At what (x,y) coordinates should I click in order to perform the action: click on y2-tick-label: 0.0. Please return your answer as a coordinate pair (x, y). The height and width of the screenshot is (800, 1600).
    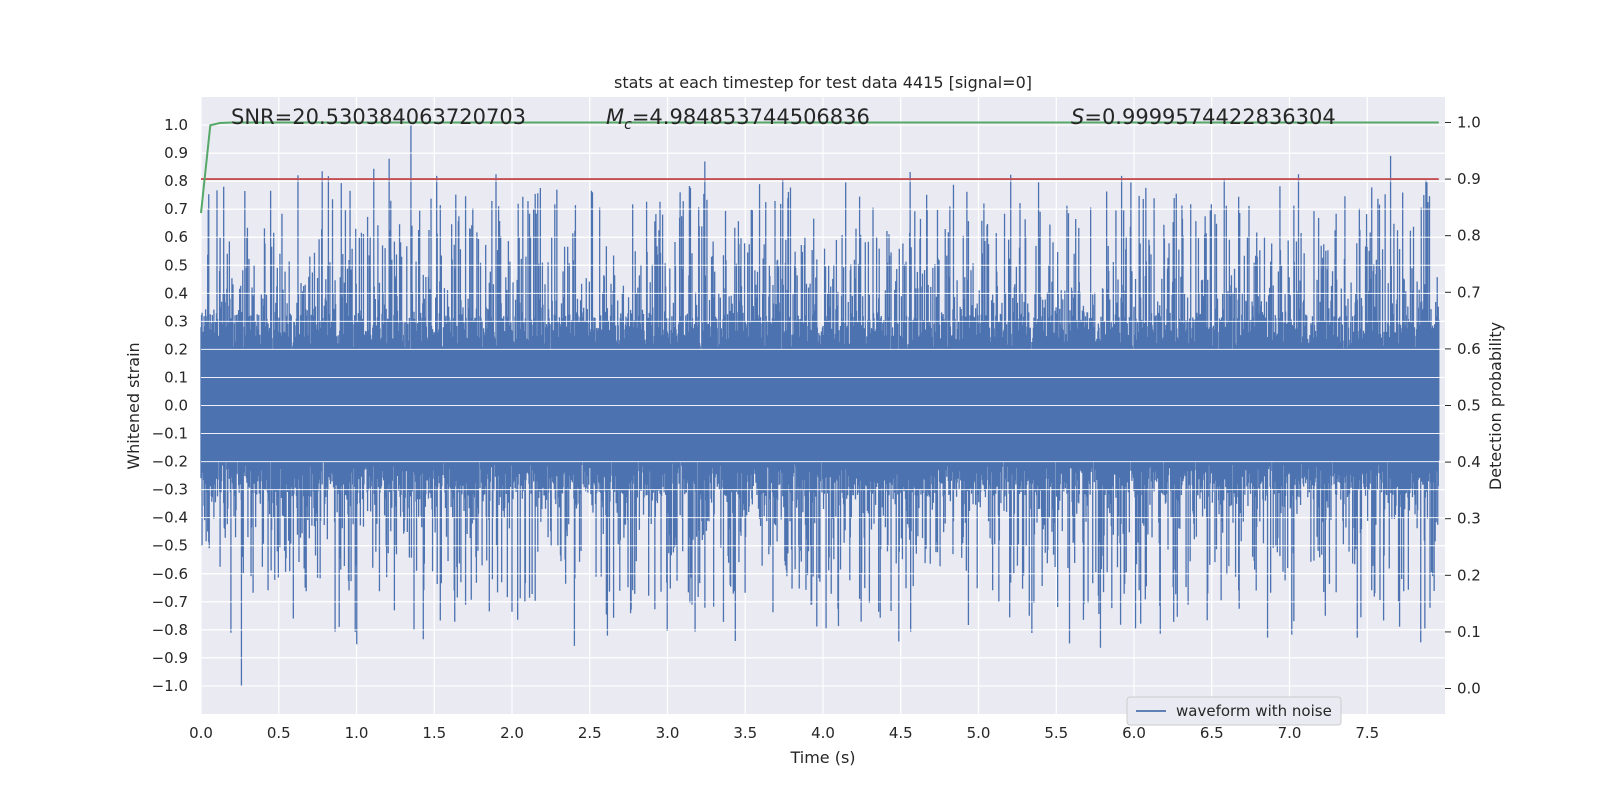
    Looking at the image, I should click on (1469, 689).